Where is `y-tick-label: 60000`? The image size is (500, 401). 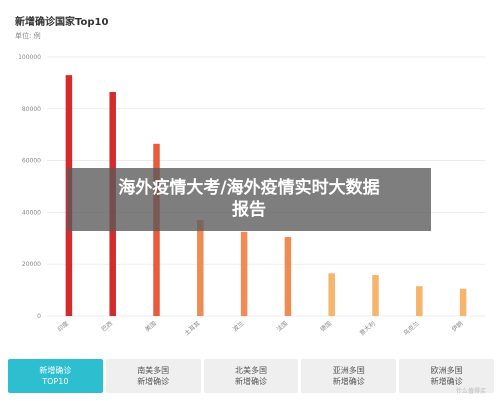
y-tick-label: 60000 is located at coordinates (31, 161).